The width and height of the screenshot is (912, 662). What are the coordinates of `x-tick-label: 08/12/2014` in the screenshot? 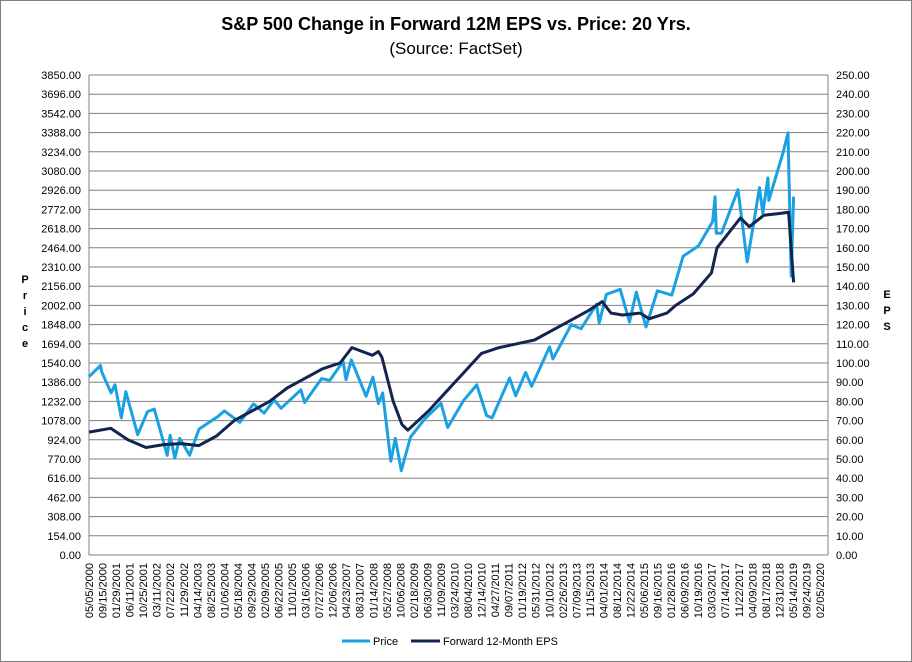 It's located at (618, 590).